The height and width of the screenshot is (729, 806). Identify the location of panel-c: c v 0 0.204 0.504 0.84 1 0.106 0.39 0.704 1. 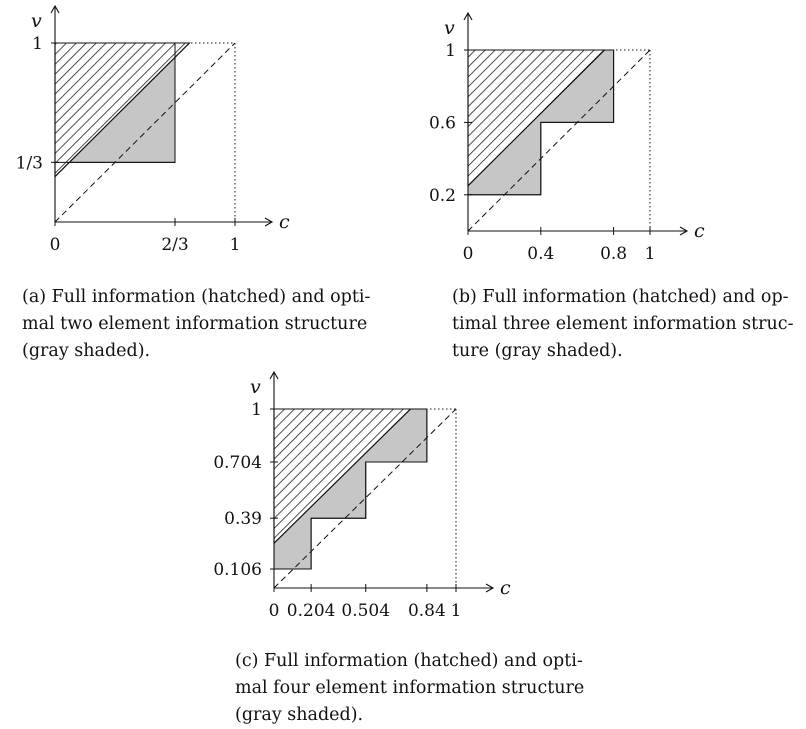
(362, 495).